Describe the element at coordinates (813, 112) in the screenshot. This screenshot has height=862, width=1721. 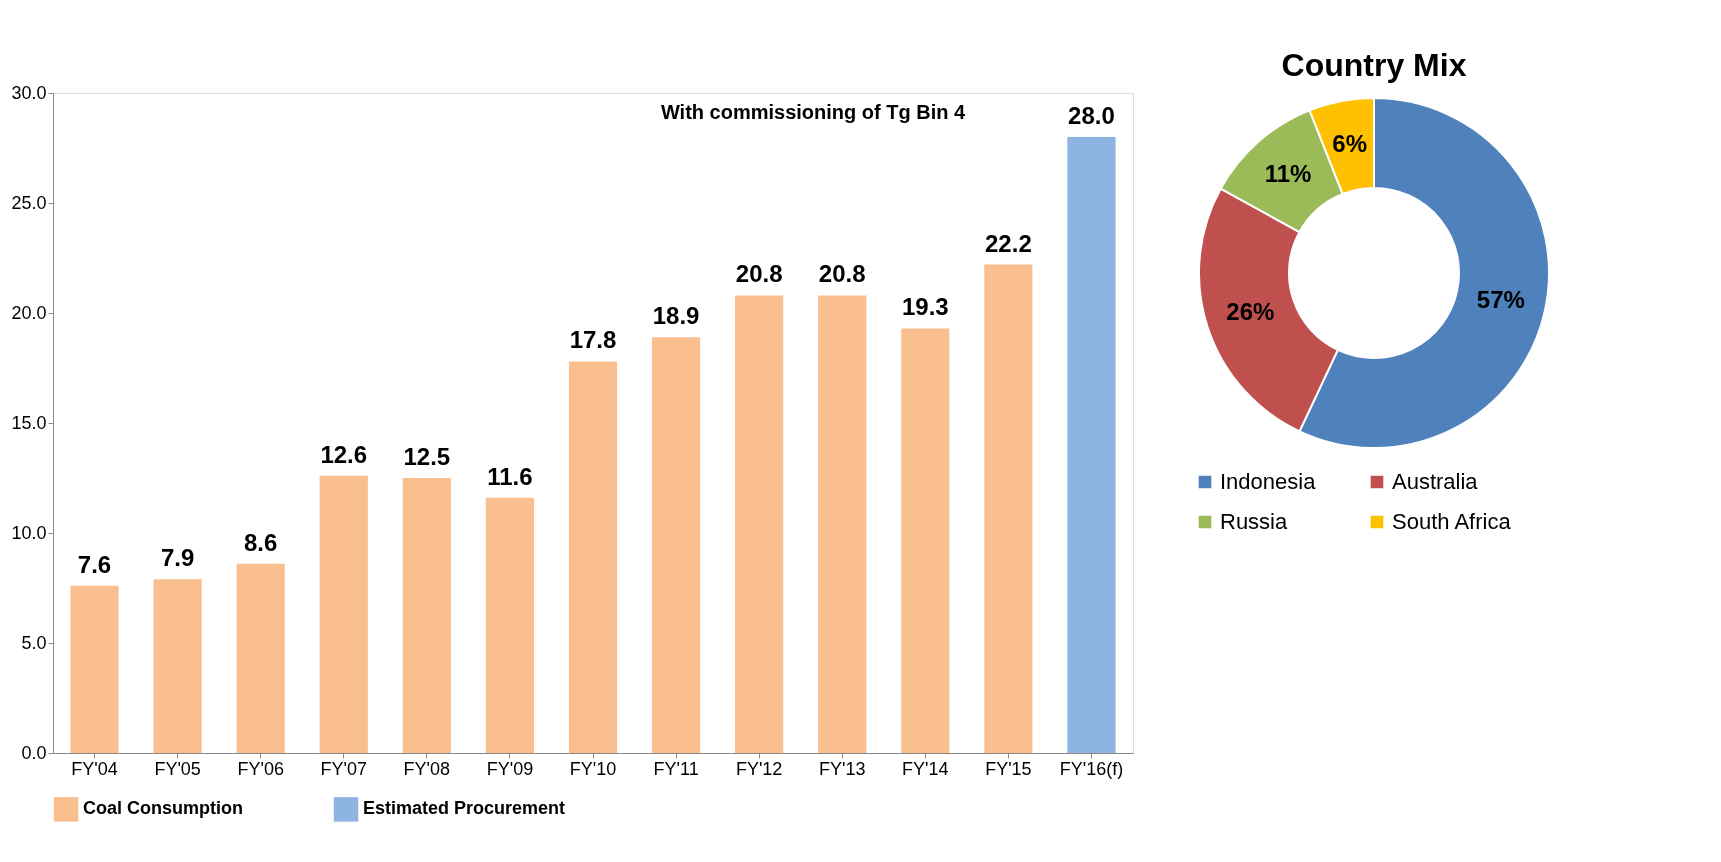
I see `annotation: With commissioning of Tg Bin 4` at that location.